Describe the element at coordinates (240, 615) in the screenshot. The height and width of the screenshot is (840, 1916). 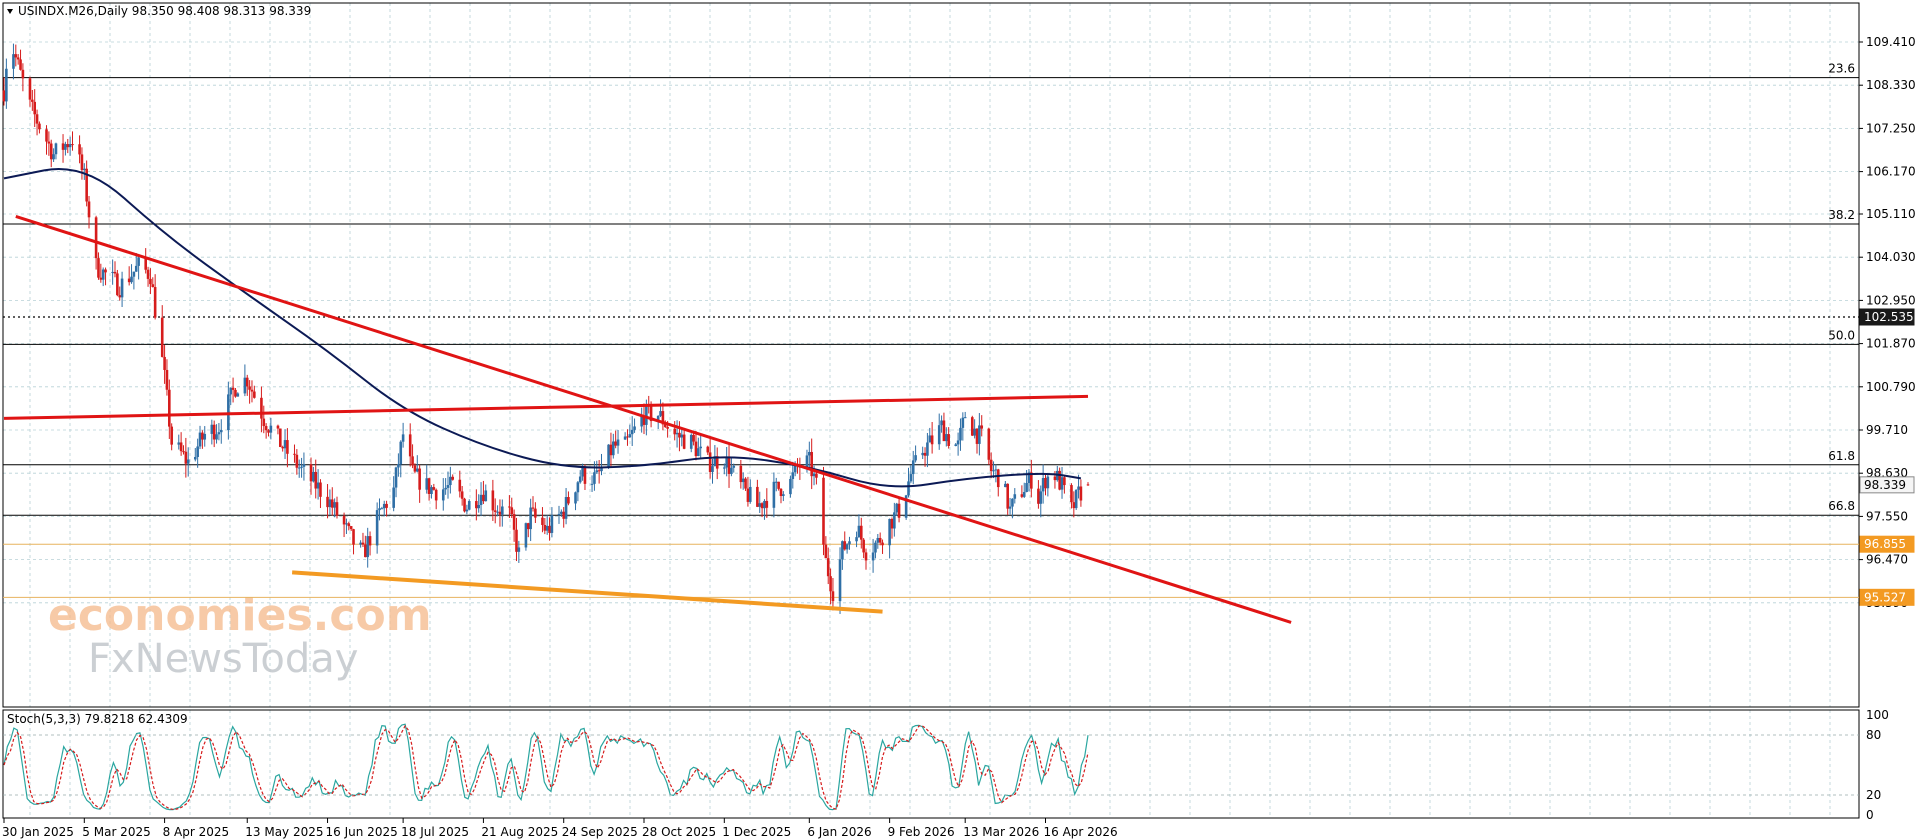
I see `watermark-economies: economies.com` at that location.